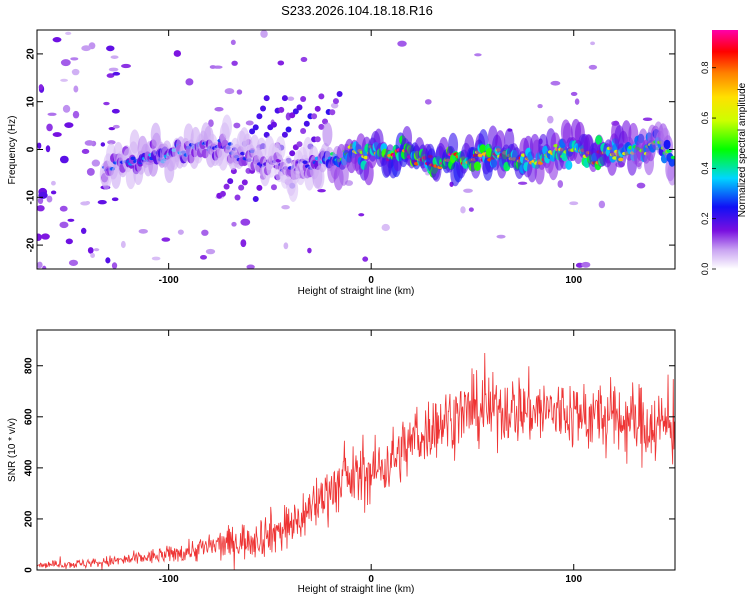 The image size is (750, 600). Describe the element at coordinates (357, 10) in the screenshot. I see `chart-title: S233.2026.104.18.18.R16` at that location.